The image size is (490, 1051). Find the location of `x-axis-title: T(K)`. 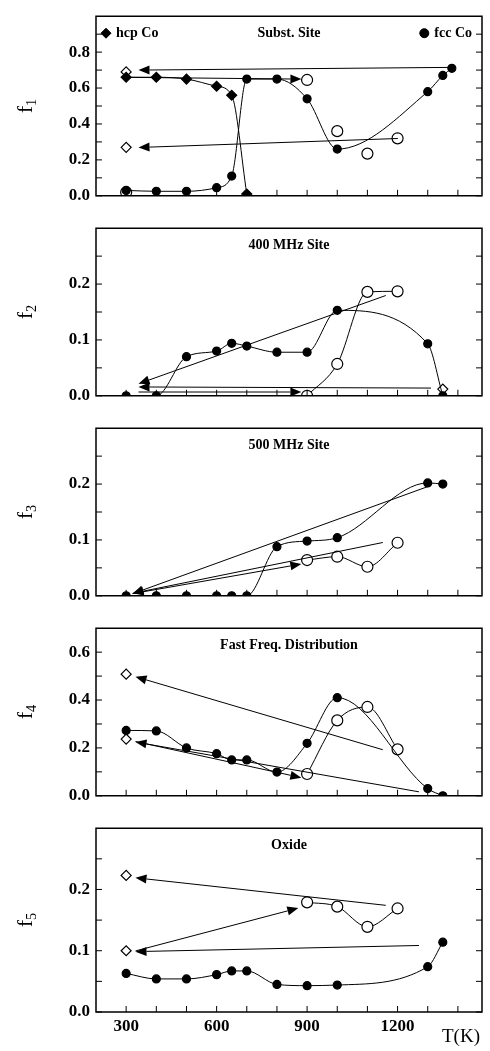

x-axis-title: T(K) is located at coordinates (461, 1036).